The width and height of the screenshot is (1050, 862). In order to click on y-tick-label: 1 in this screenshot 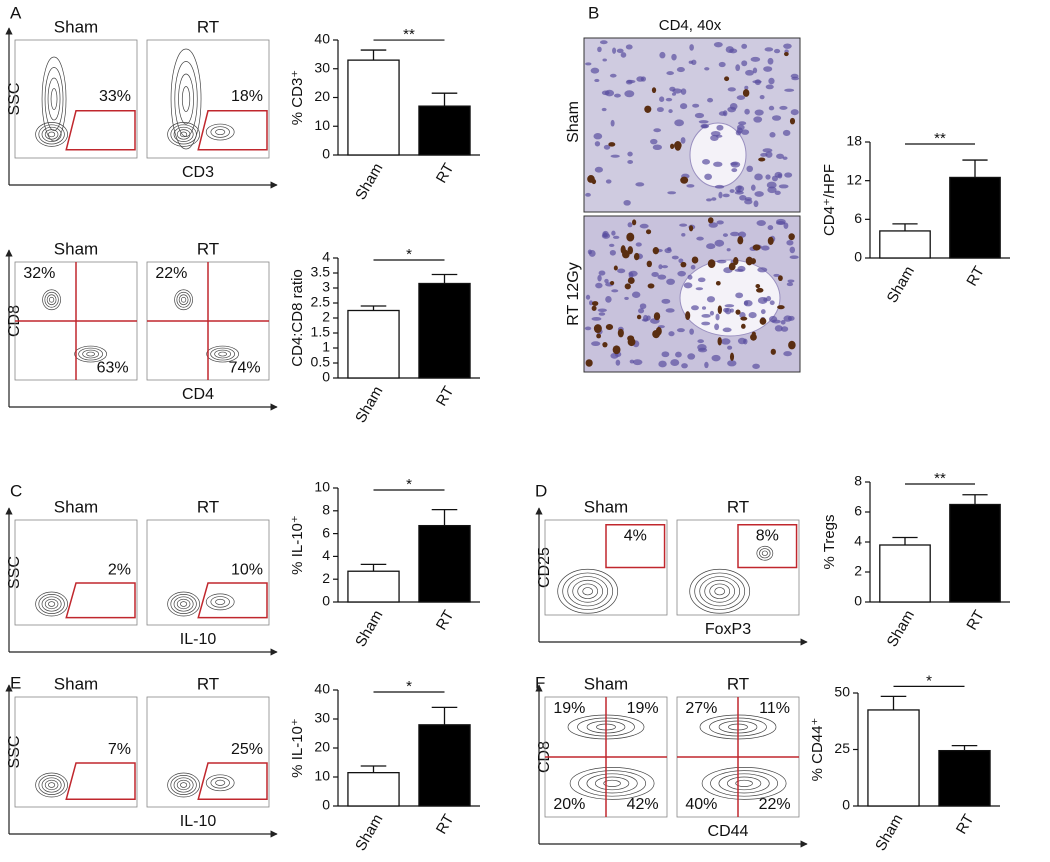, I will do `click(326, 347)`.